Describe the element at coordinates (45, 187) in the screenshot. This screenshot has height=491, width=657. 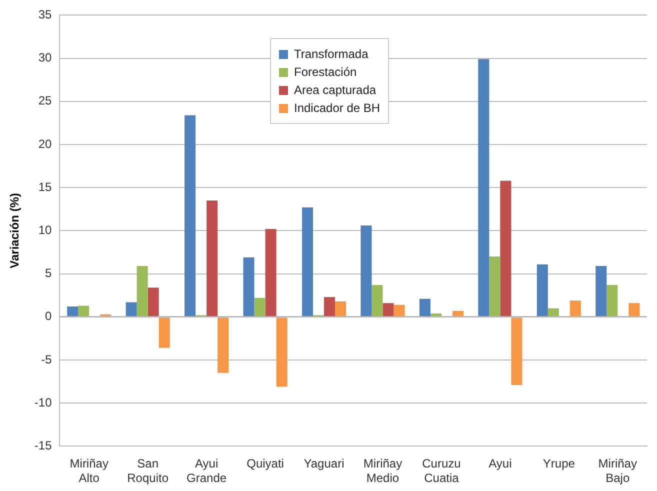
I see `y-tick-label: 15` at that location.